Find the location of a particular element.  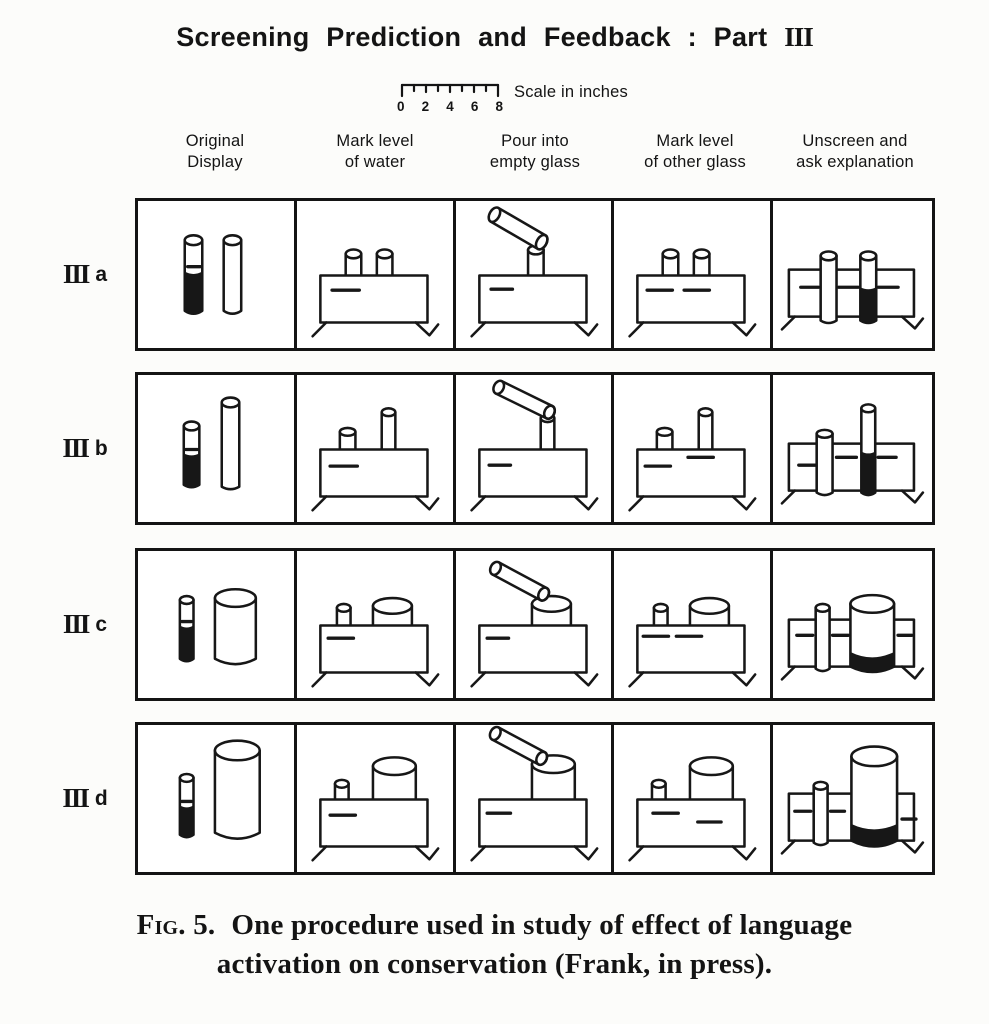

drawing-two-equal-glasses is located at coordinates (213, 274).